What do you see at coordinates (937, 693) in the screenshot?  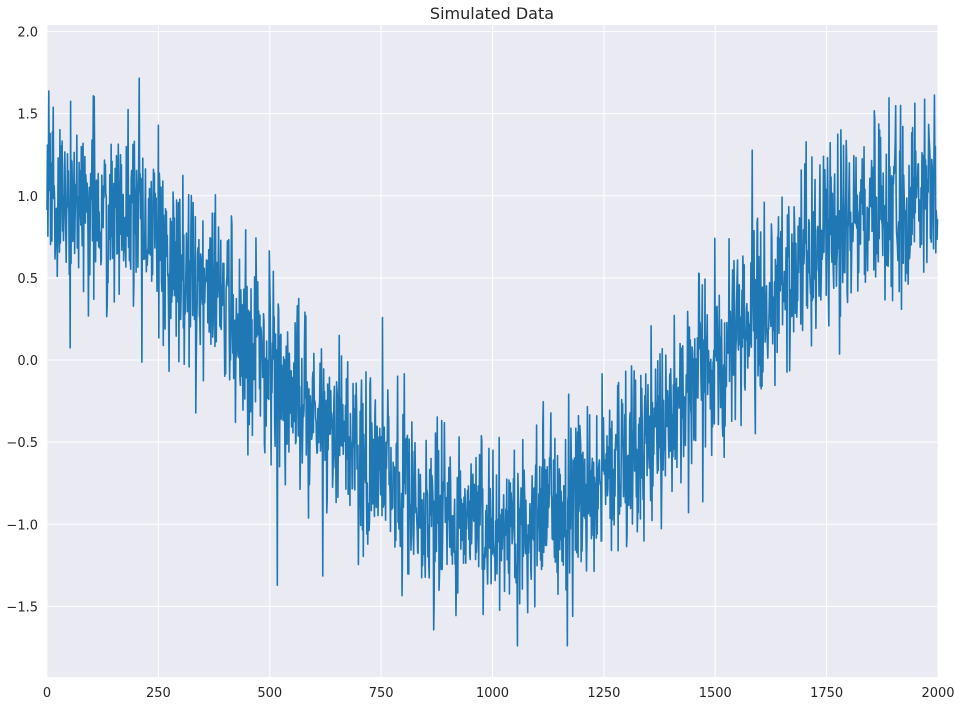 I see `x-tick-label: 2000` at bounding box center [937, 693].